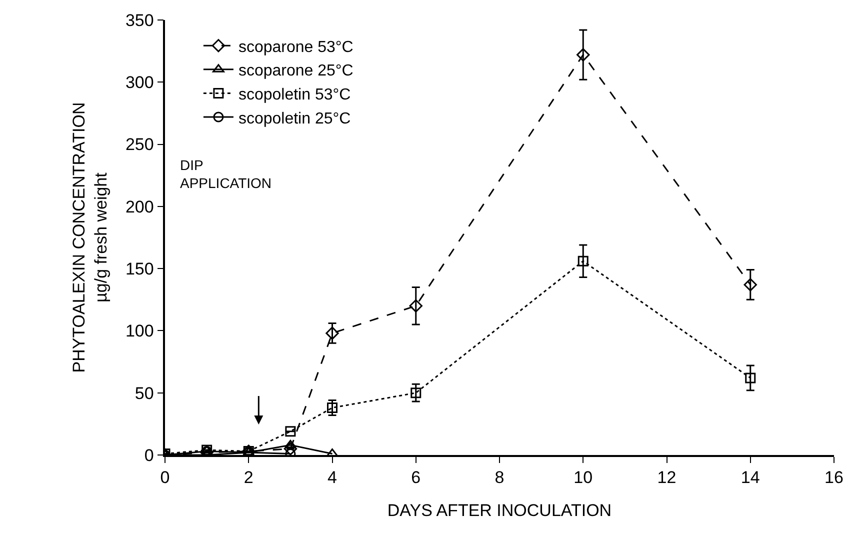 The width and height of the screenshot is (854, 535). I want to click on x-tick-label: 12, so click(666, 478).